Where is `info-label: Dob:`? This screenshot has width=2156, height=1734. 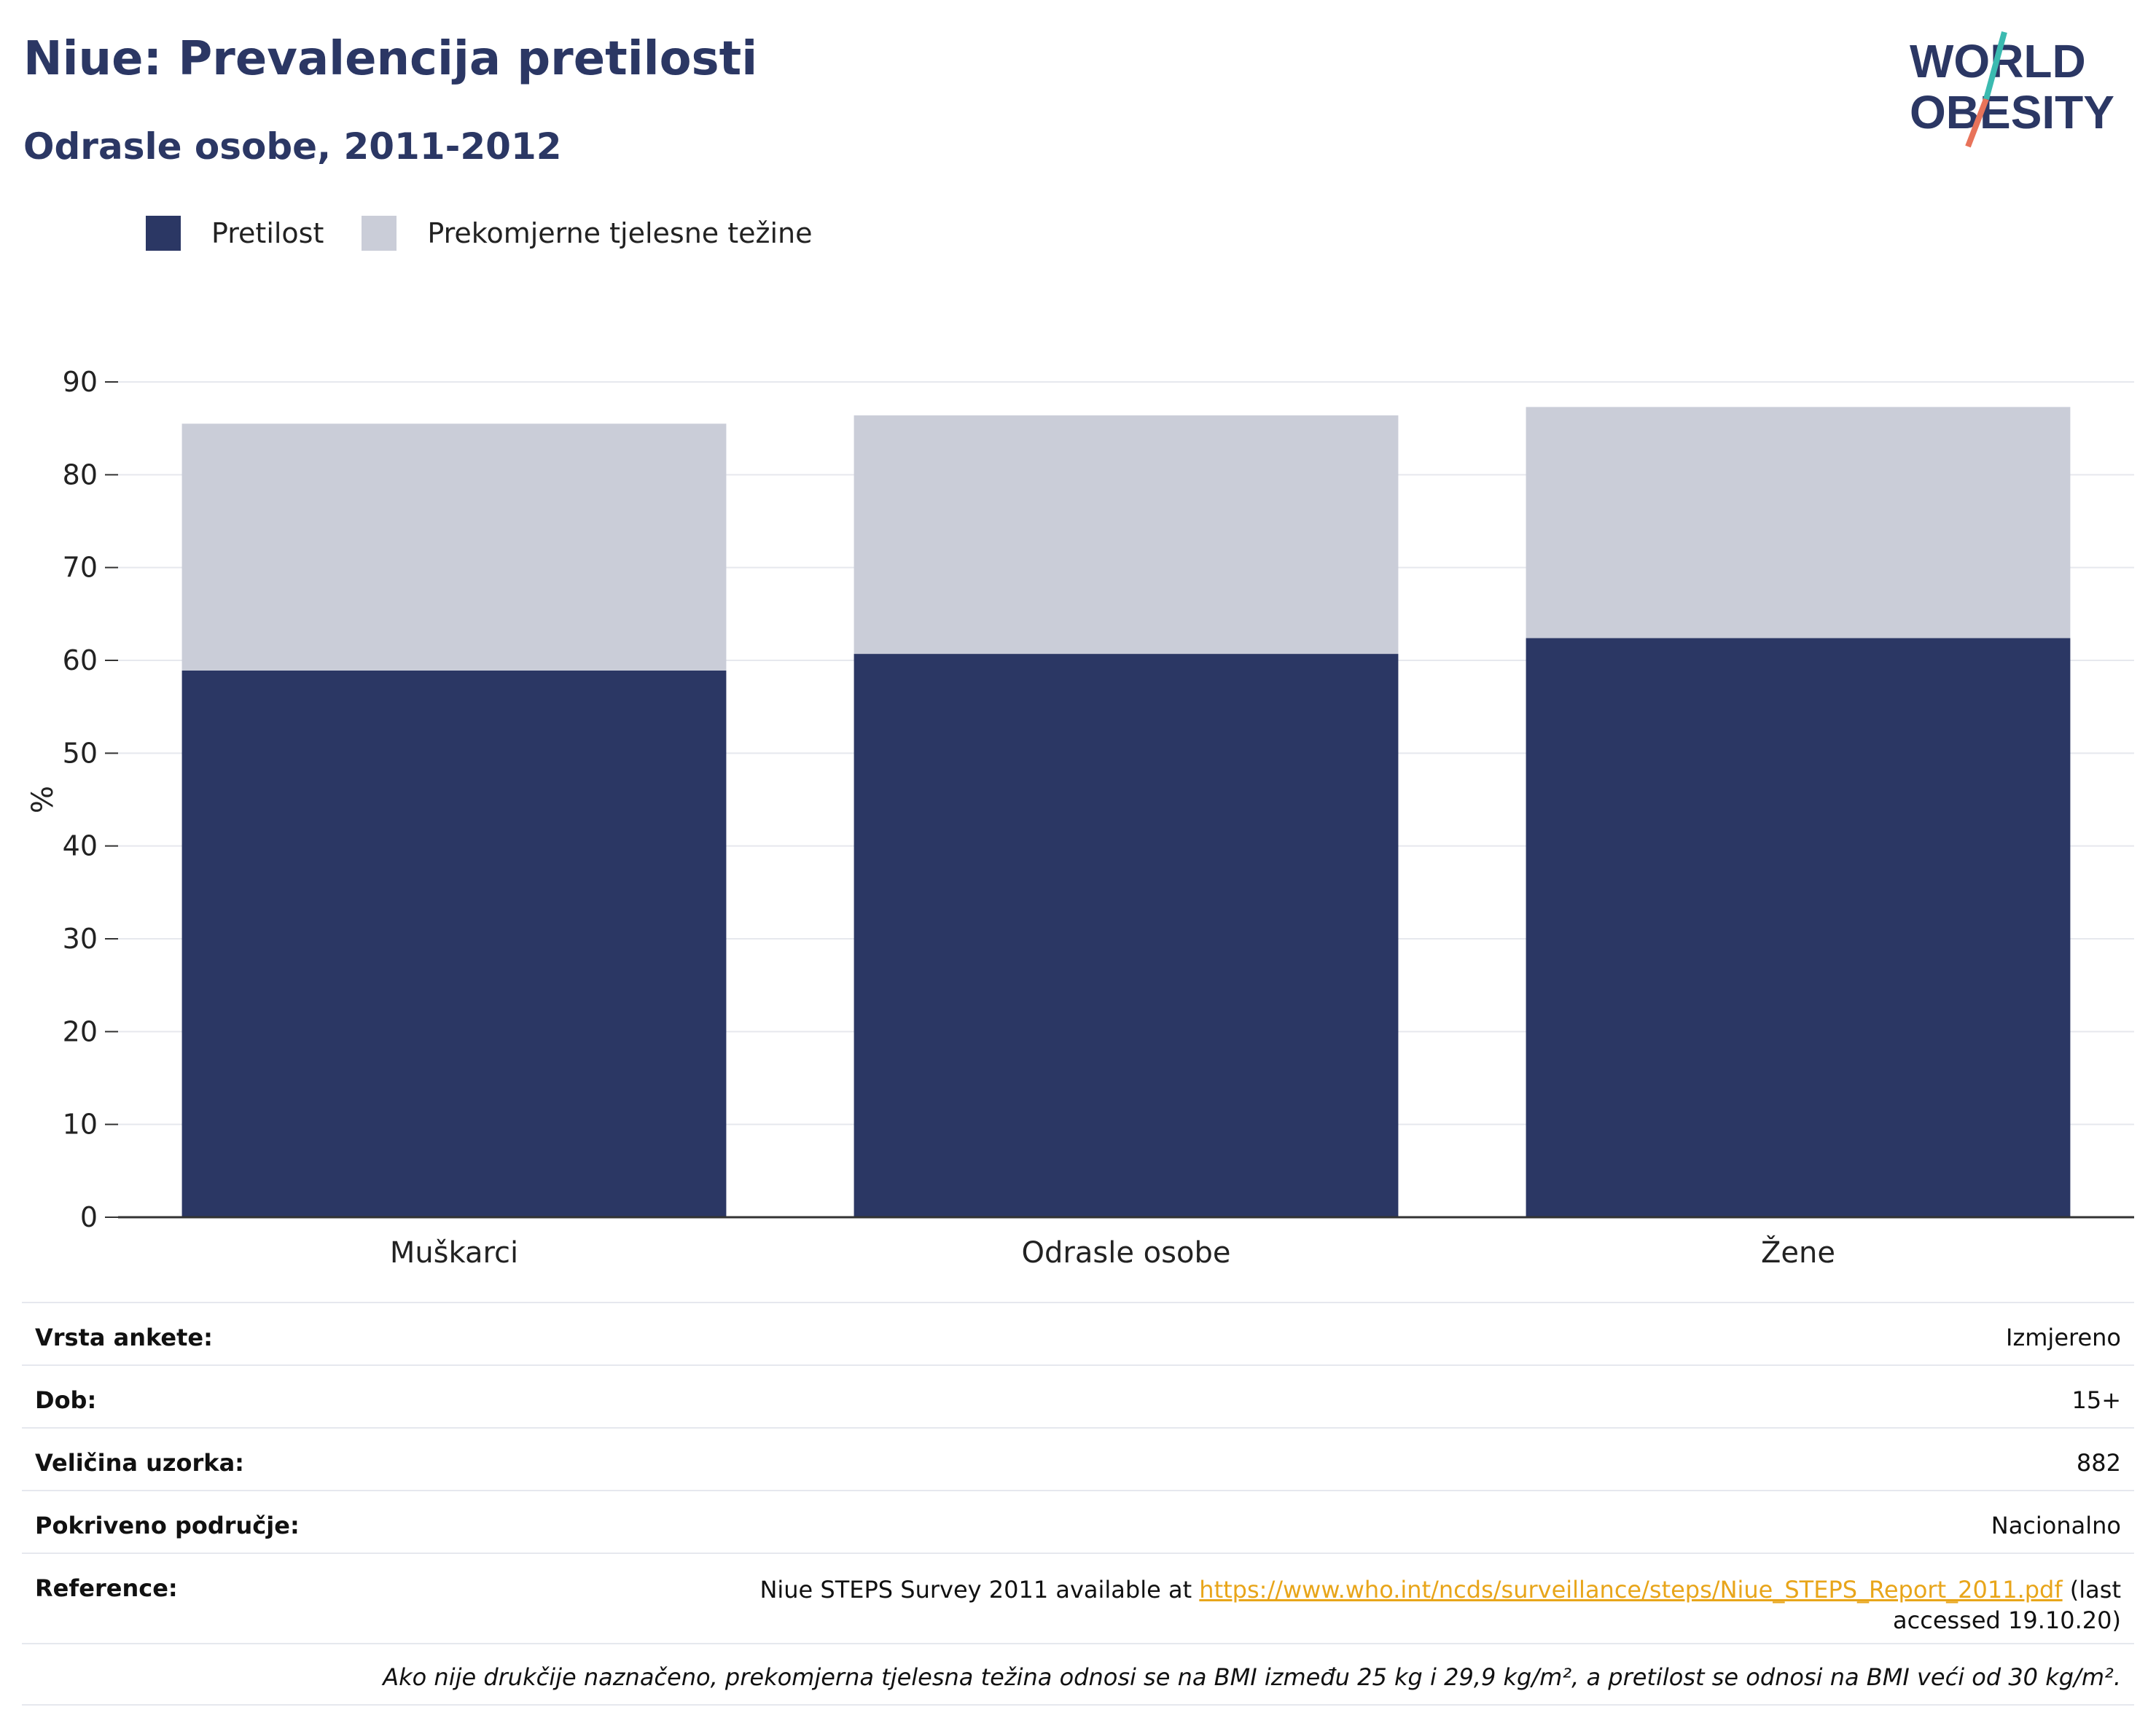 info-label: Dob: is located at coordinates (66, 1400).